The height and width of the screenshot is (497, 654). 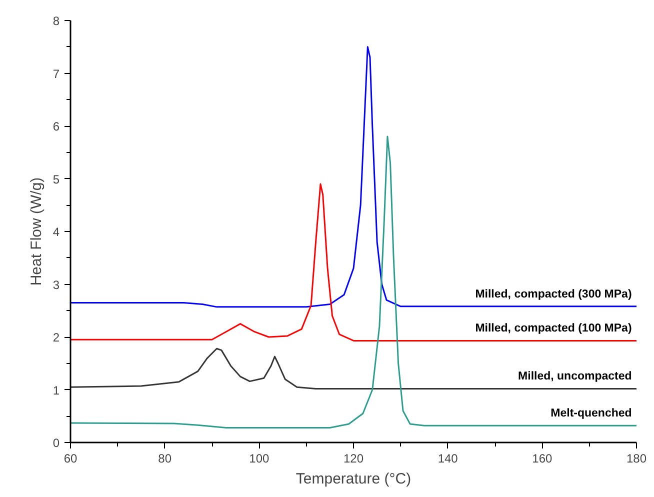 I want to click on x-tick-label: 140, so click(x=448, y=459).